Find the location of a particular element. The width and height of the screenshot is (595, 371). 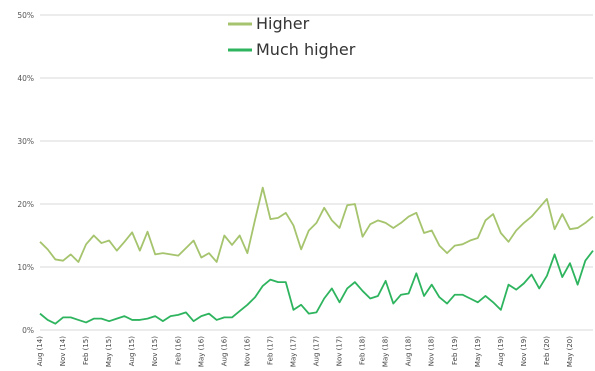

x-tick-label: Nov (16) is located at coordinates (247, 351).